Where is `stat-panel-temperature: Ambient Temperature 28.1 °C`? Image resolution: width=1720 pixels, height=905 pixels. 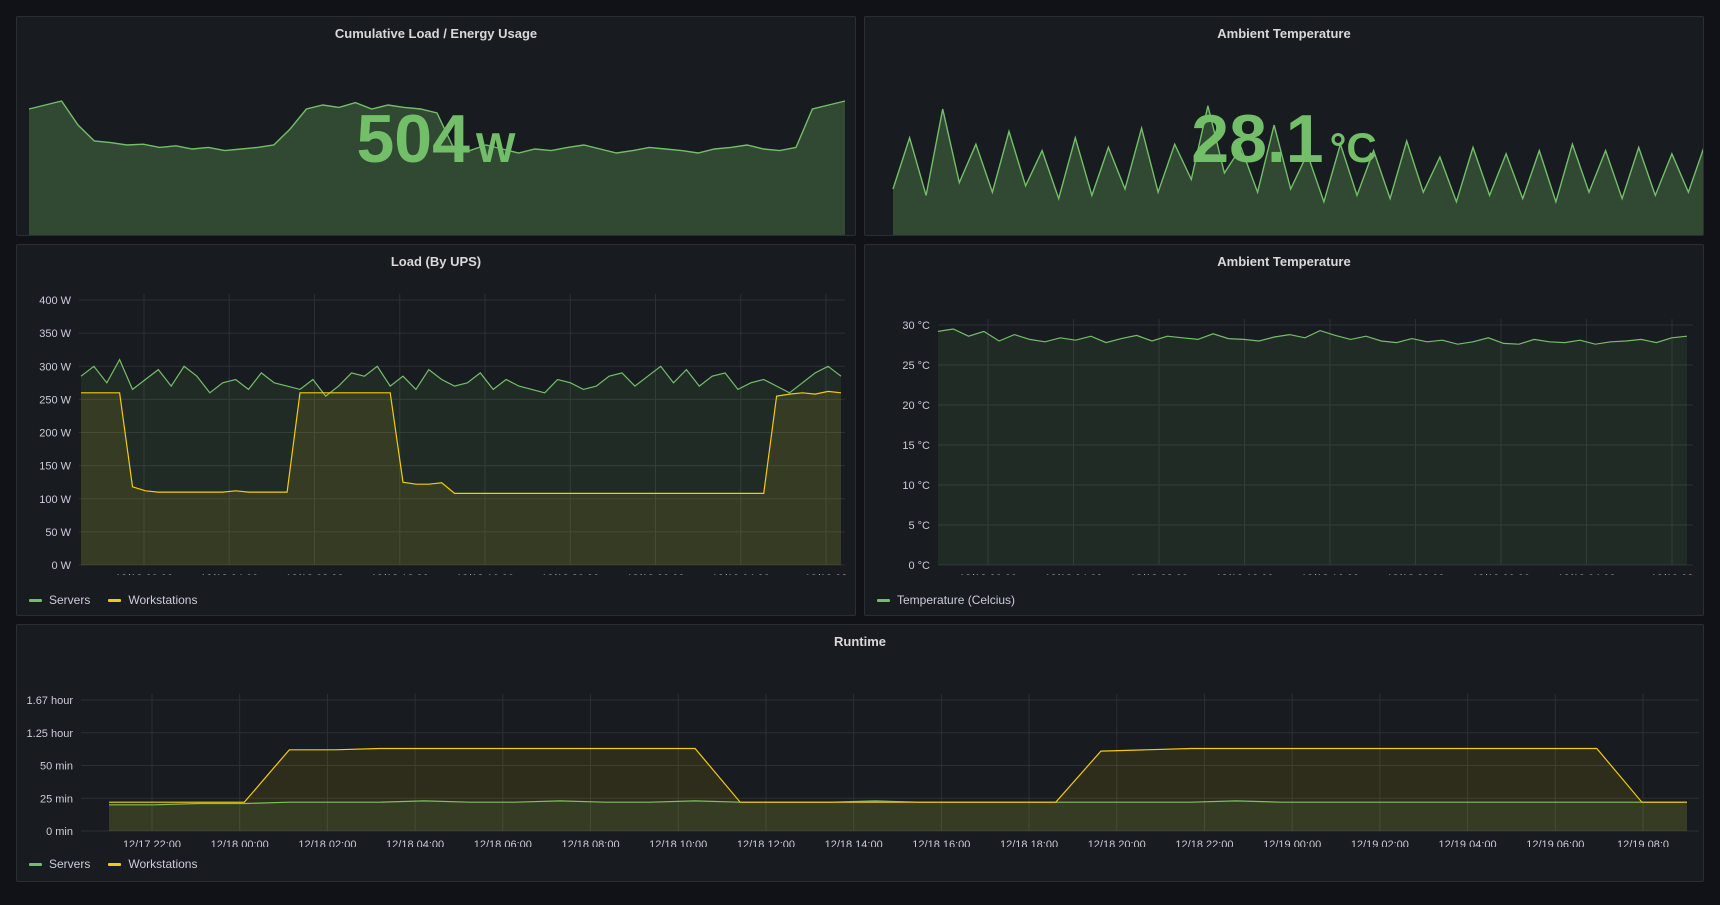 stat-panel-temperature: Ambient Temperature 28.1 °C is located at coordinates (1284, 126).